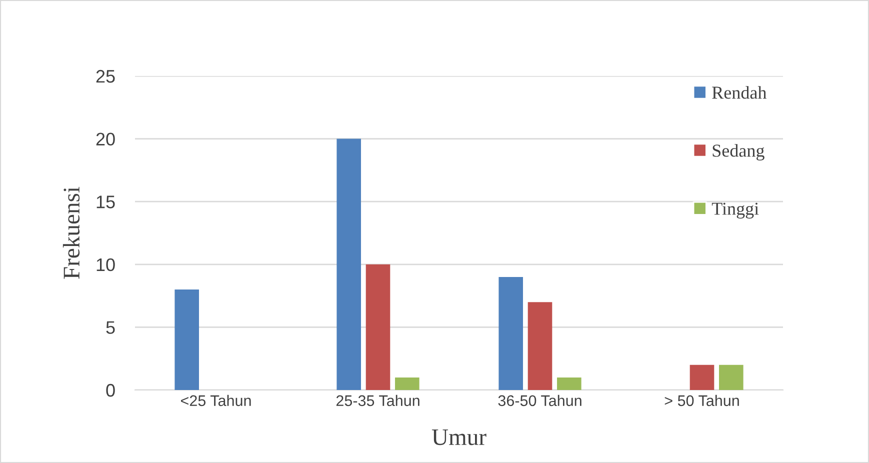 The width and height of the screenshot is (869, 463). What do you see at coordinates (105, 265) in the screenshot?
I see `y-tick-label: 10` at bounding box center [105, 265].